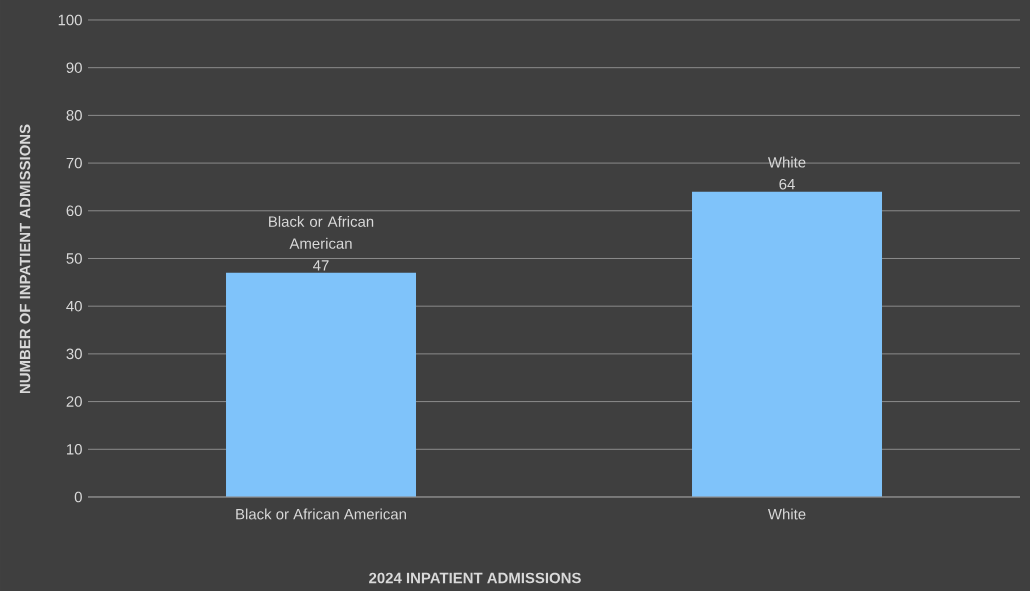 Image resolution: width=1030 pixels, height=591 pixels. Describe the element at coordinates (787, 184) in the screenshot. I see `data-label: 64` at that location.